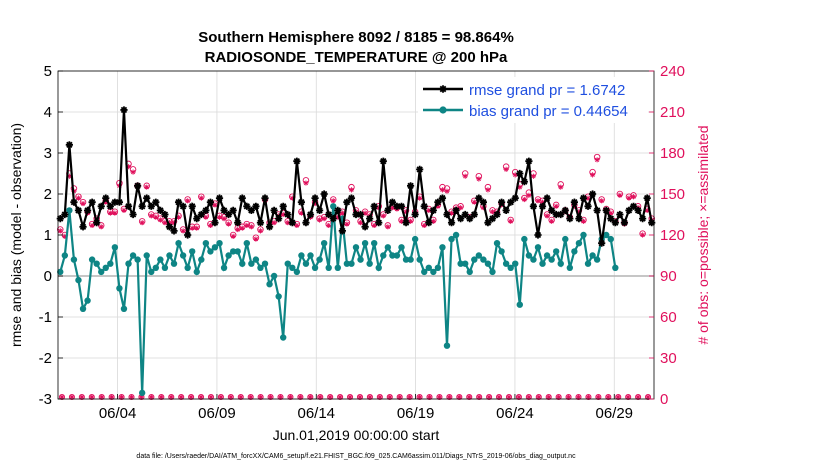 The width and height of the screenshot is (830, 470). Describe the element at coordinates (45, 317) in the screenshot. I see `y-left-tick-label: -1` at that location.